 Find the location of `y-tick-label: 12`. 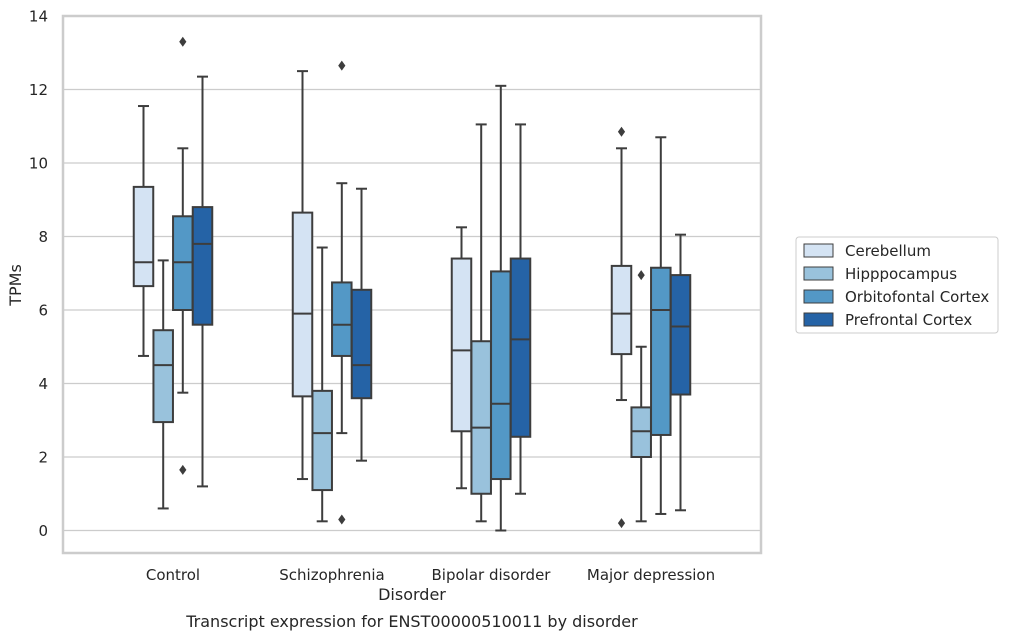

y-tick-label: 12 is located at coordinates (38, 90).